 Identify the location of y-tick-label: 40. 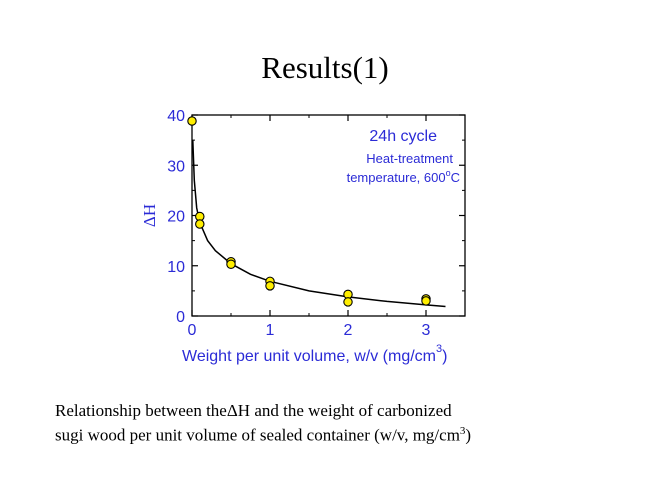
(176, 116).